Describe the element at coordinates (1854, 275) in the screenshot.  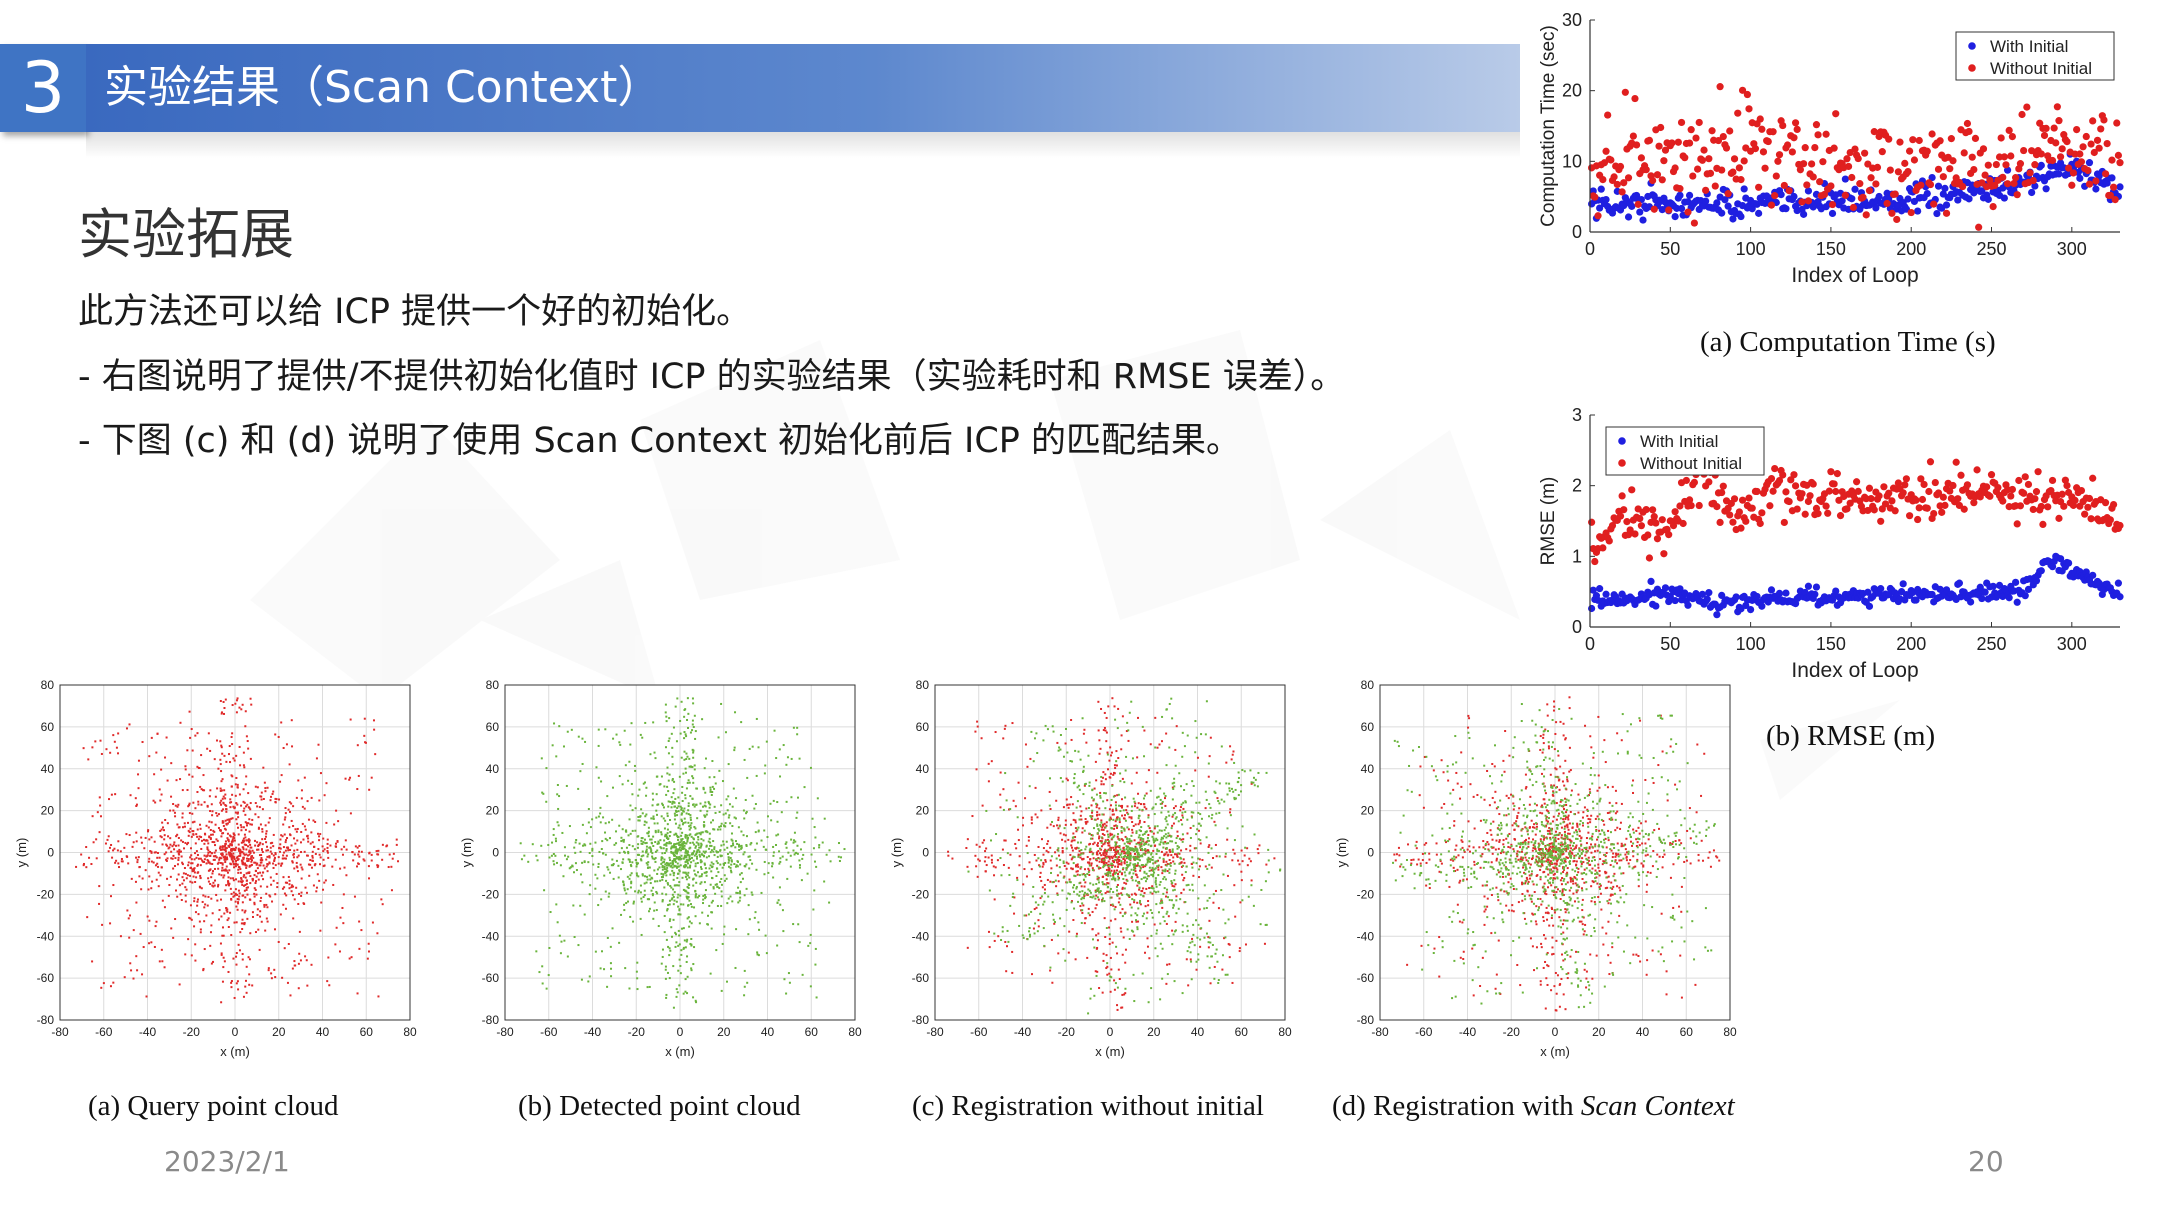
I see `x-axis-label: Index of Loop` at that location.